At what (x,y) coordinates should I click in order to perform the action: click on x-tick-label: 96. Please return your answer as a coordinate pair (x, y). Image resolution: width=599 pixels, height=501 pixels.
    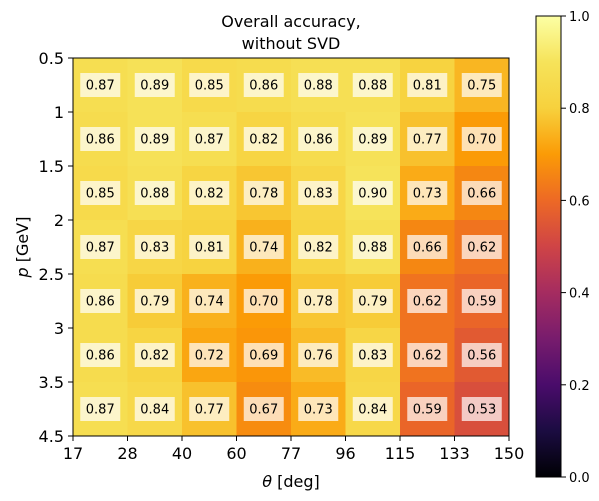
    Looking at the image, I should click on (345, 453).